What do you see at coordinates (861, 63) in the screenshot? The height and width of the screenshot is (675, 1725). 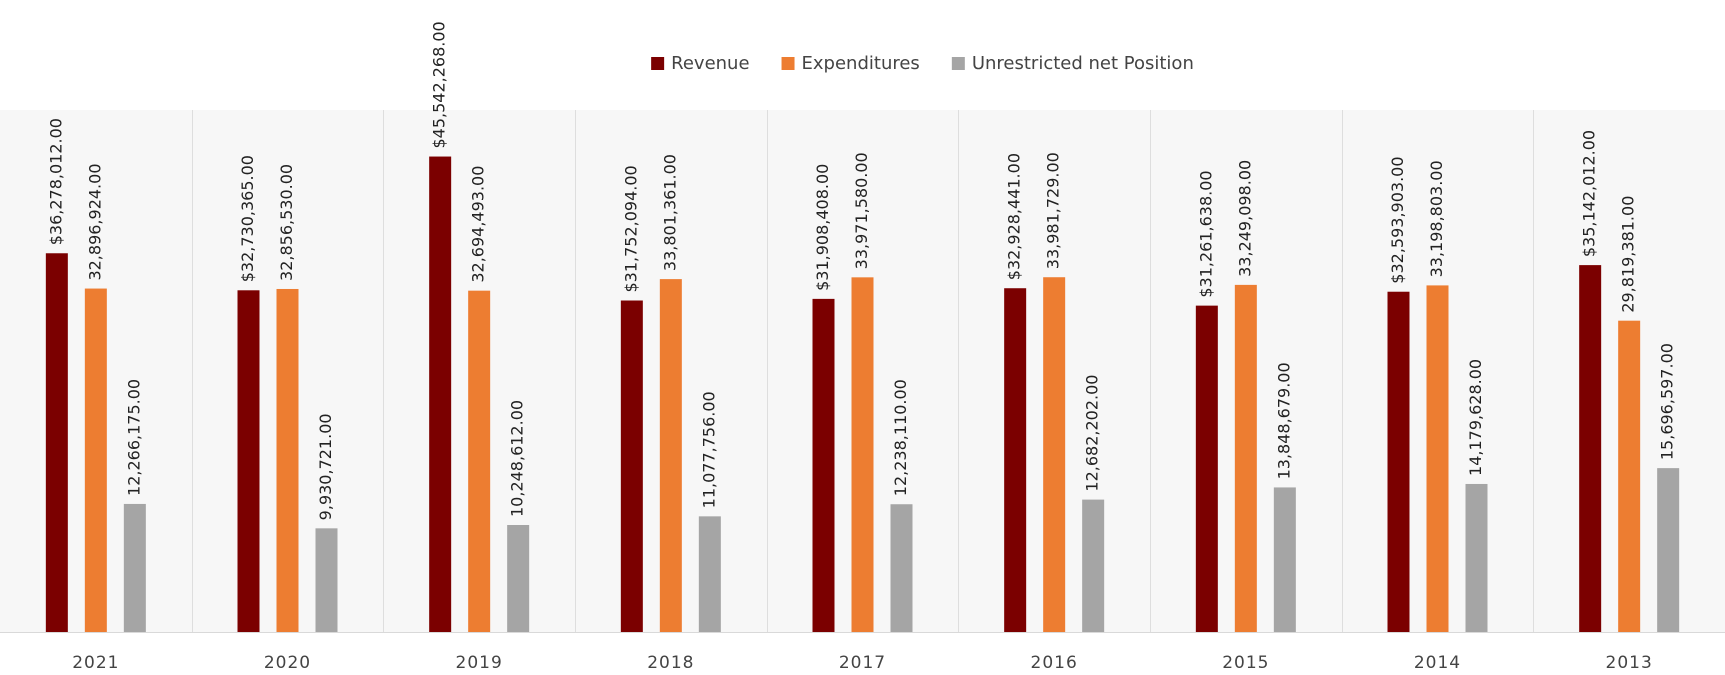 I see `legend-label: Expenditures` at bounding box center [861, 63].